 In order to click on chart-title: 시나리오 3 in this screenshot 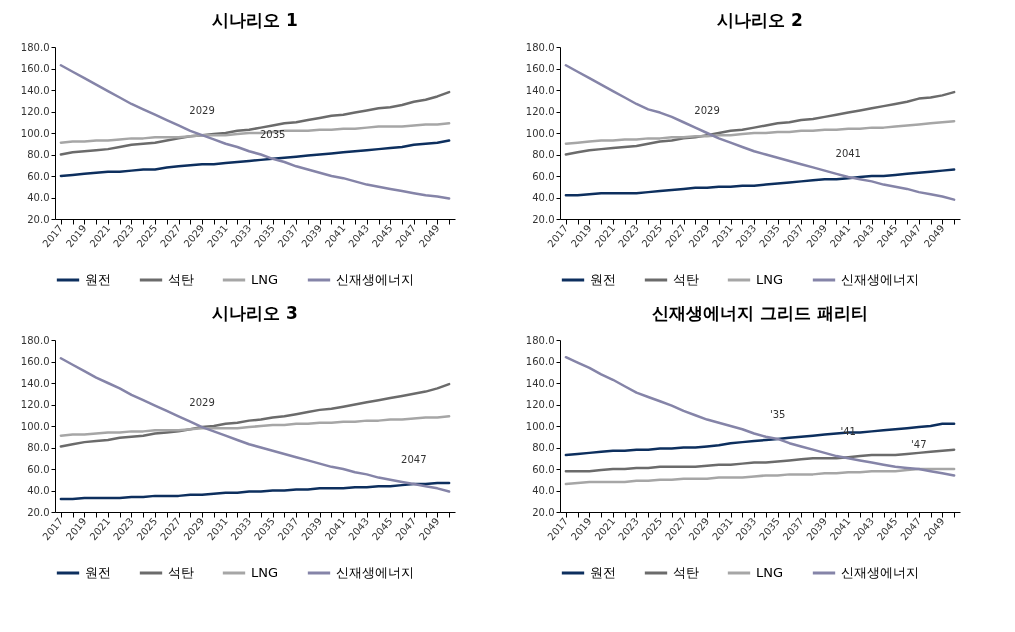, I will do `click(255, 313)`.